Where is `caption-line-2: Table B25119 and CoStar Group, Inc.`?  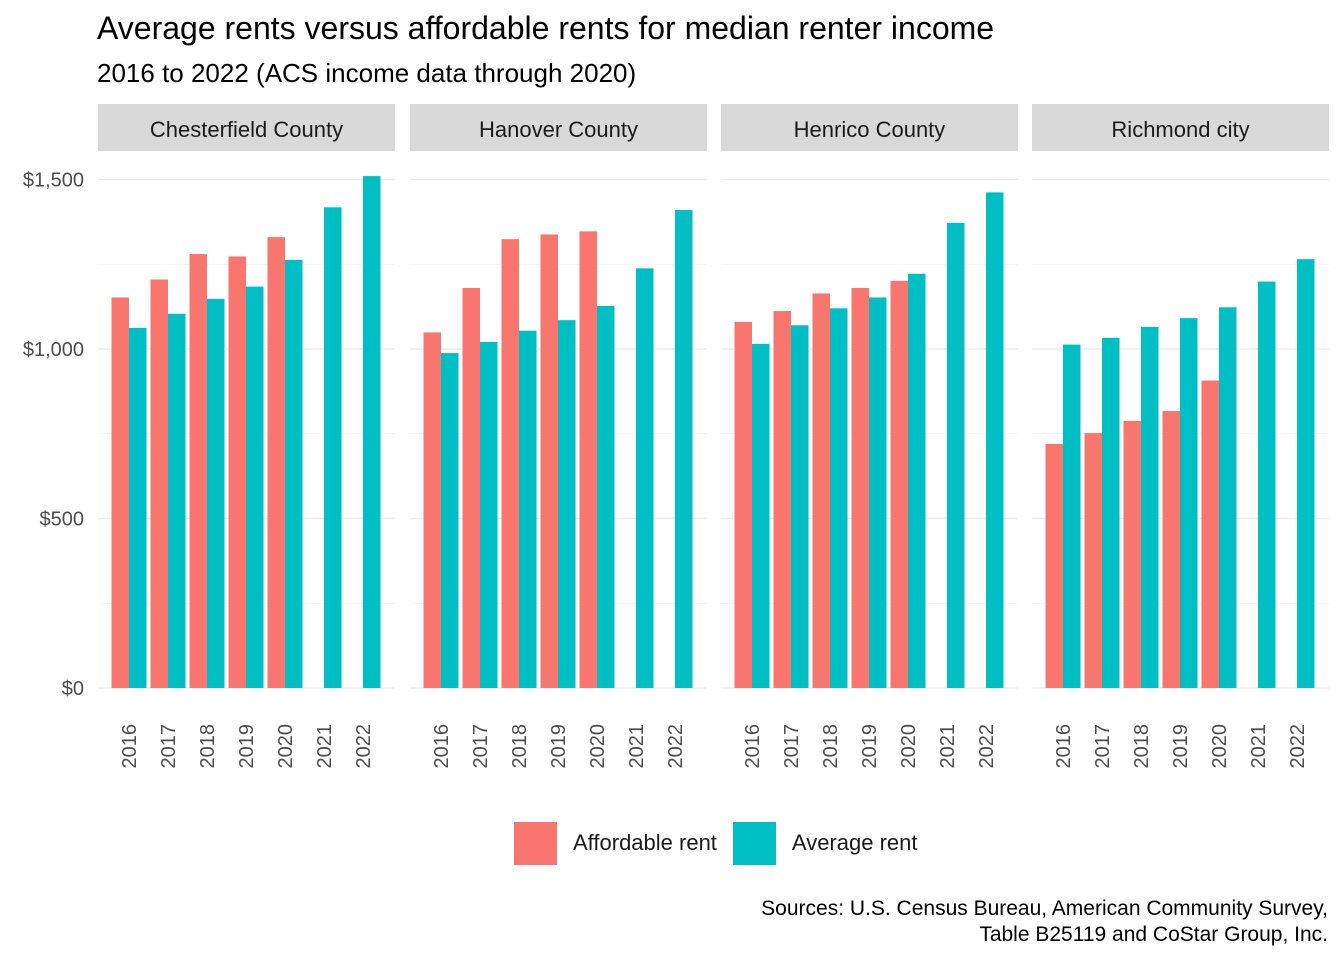
caption-line-2: Table B25119 and CoStar Group, Inc. is located at coordinates (1153, 934).